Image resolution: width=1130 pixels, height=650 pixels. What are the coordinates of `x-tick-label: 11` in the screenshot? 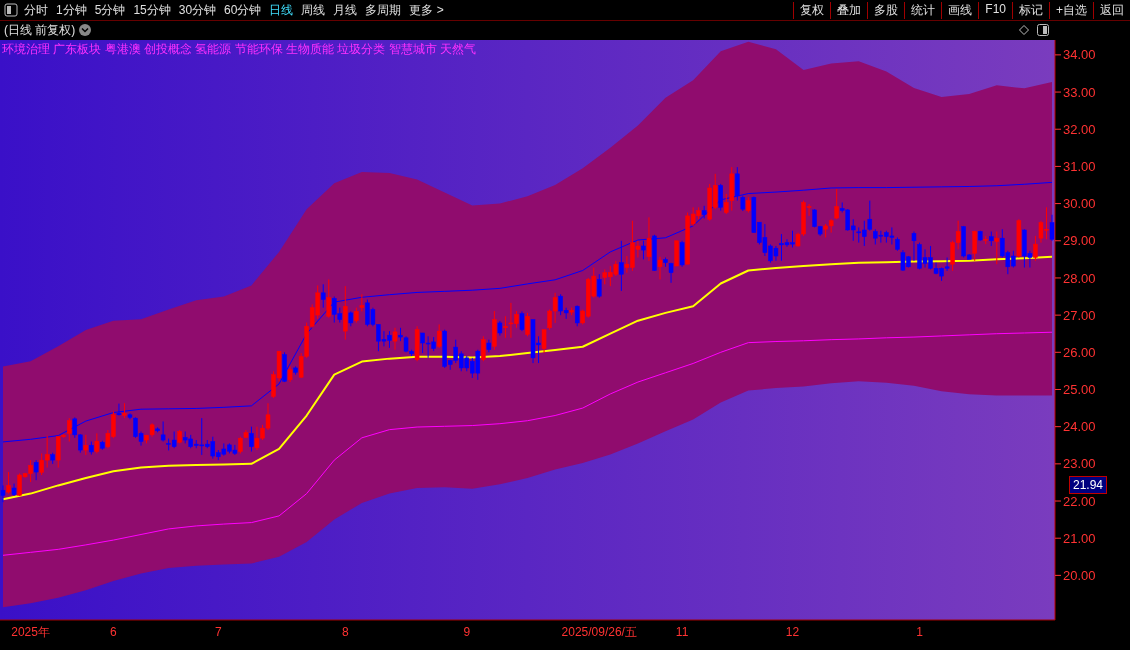 It's located at (682, 632).